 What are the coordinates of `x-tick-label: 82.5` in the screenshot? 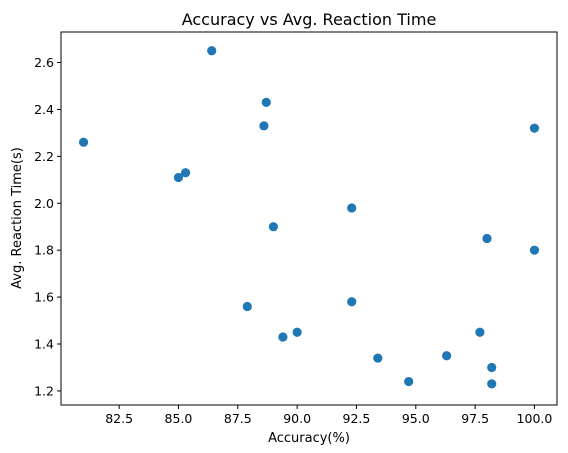 It's located at (119, 418).